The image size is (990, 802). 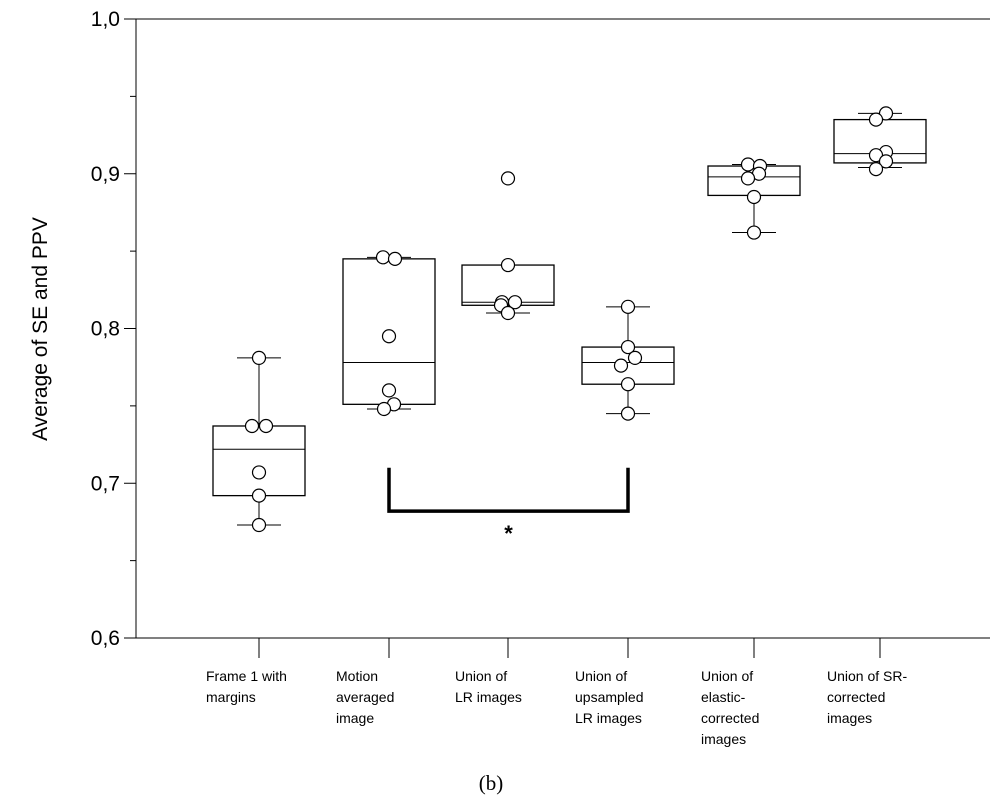 I want to click on significance-label: *, so click(x=508, y=533).